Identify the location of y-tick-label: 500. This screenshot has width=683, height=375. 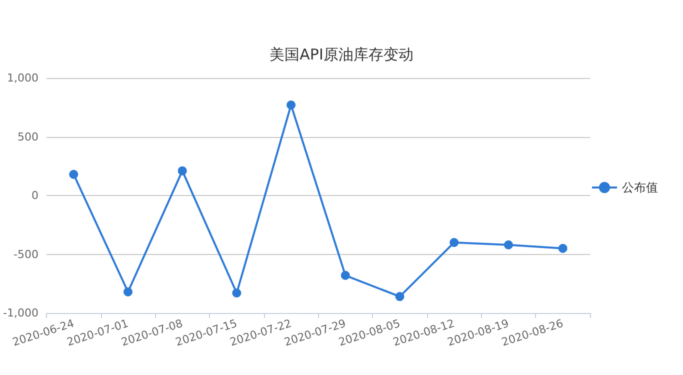
(27, 137).